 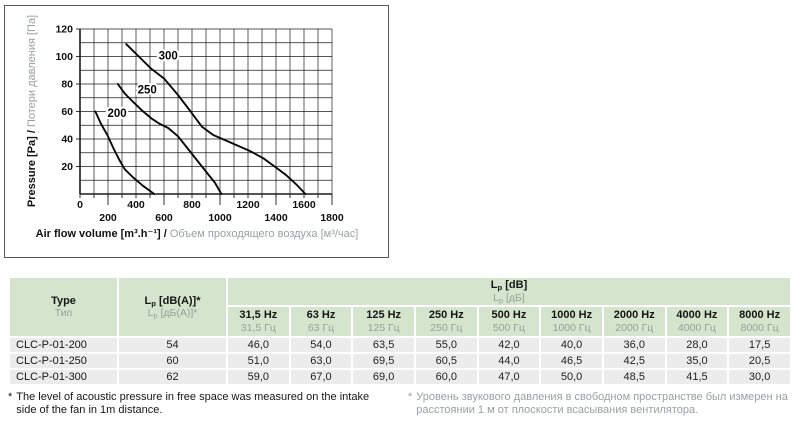 What do you see at coordinates (410, 397) in the screenshot?
I see `footnote-ru-asterisk: *` at bounding box center [410, 397].